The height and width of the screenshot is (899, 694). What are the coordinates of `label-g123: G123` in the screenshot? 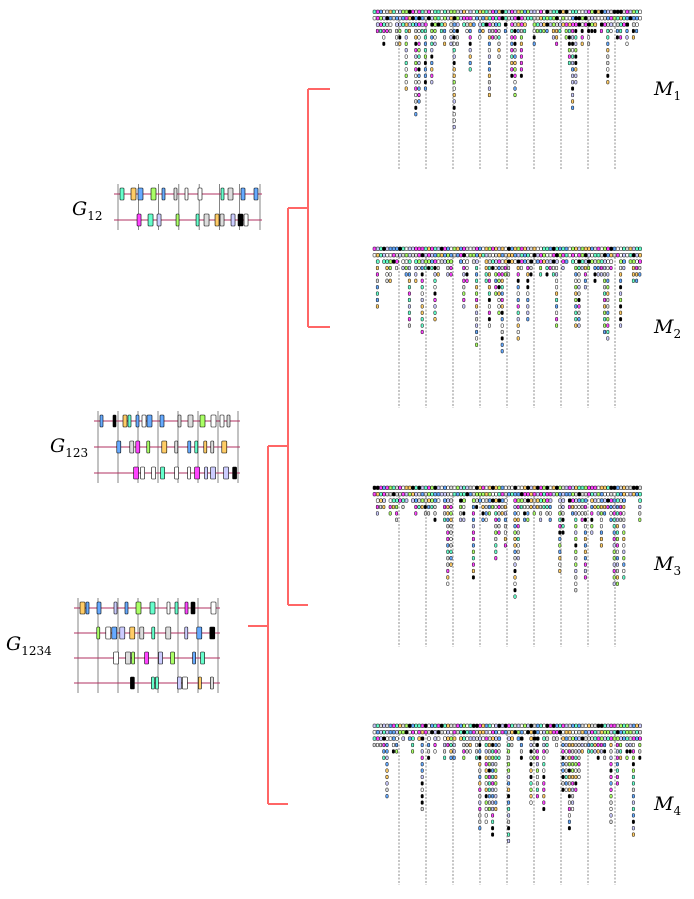 It's located at (69, 447).